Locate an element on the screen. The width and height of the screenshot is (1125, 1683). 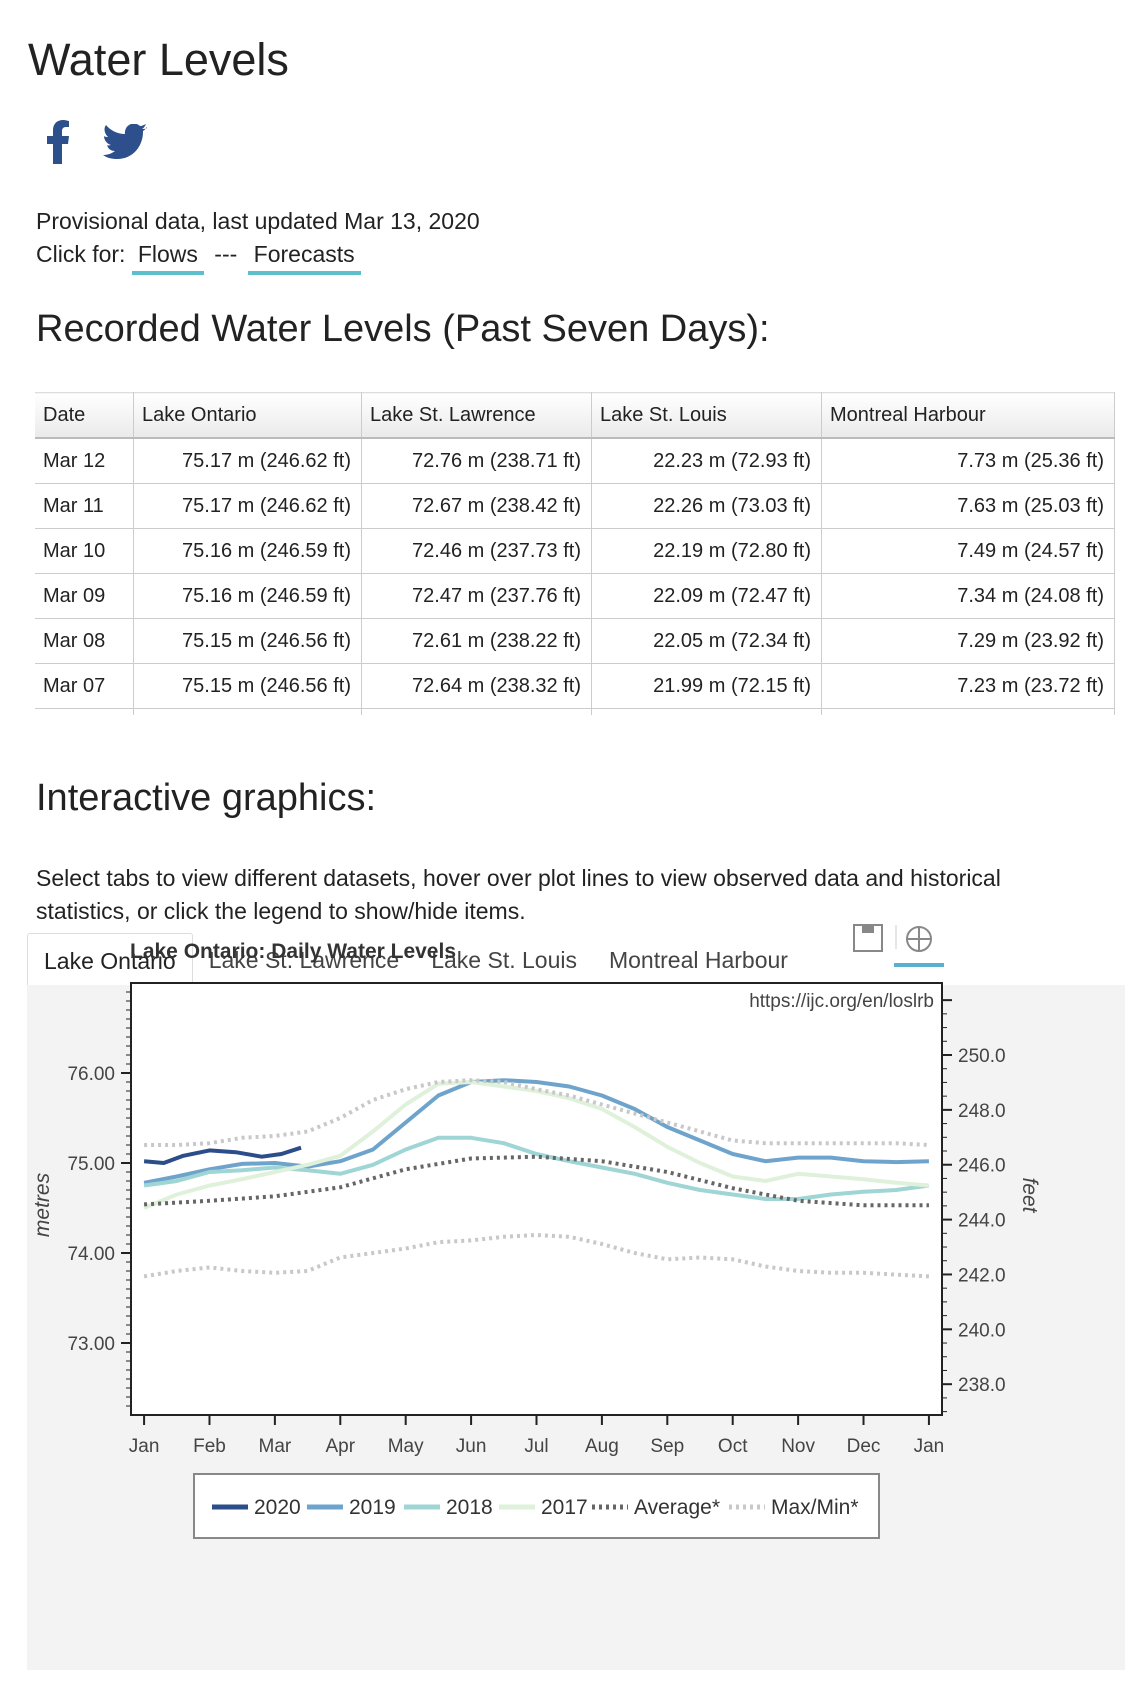
row-value: 75.16 m (246.59 ft) is located at coordinates (247, 596).